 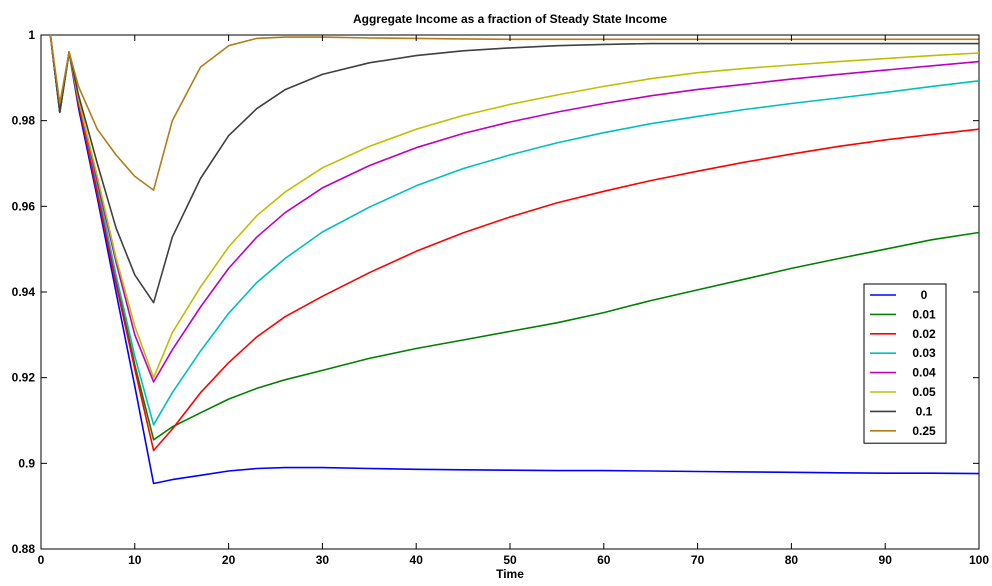 What do you see at coordinates (229, 560) in the screenshot?
I see `x-tick-label: 20` at bounding box center [229, 560].